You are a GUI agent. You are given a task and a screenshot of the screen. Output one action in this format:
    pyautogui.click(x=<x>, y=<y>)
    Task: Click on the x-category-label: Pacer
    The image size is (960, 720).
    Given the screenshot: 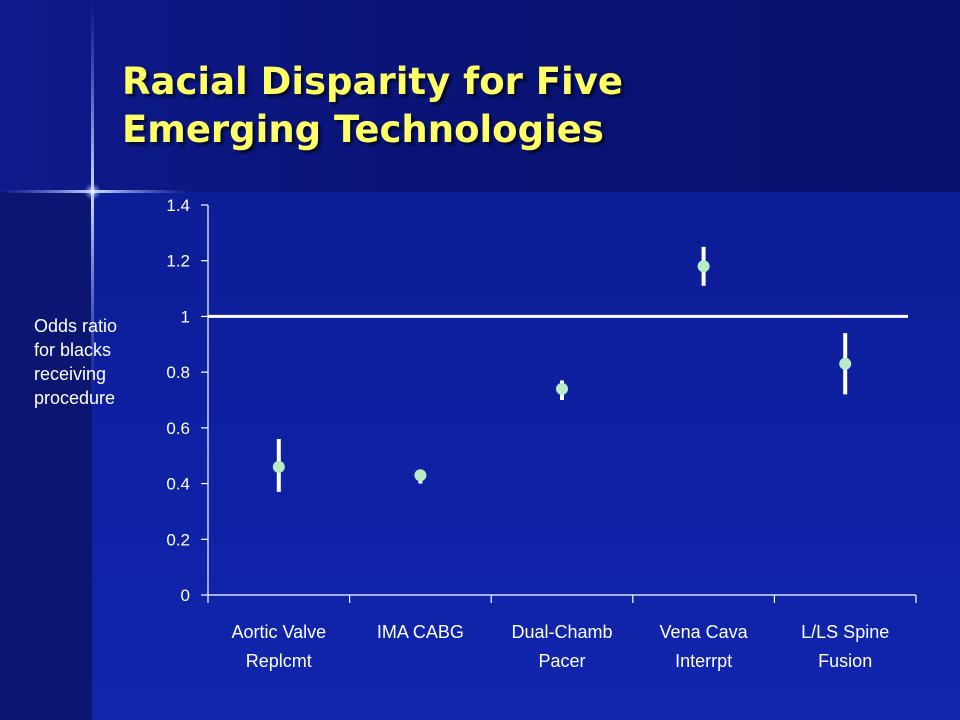 What is the action you would take?
    pyautogui.click(x=561, y=661)
    